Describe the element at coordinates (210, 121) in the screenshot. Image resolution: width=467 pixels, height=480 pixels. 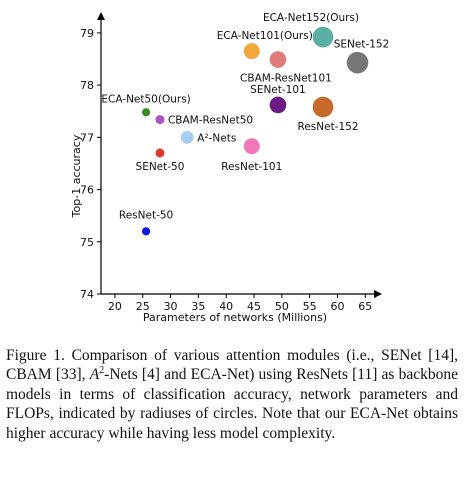
I see `point-label: CBAM-ResNet50` at that location.